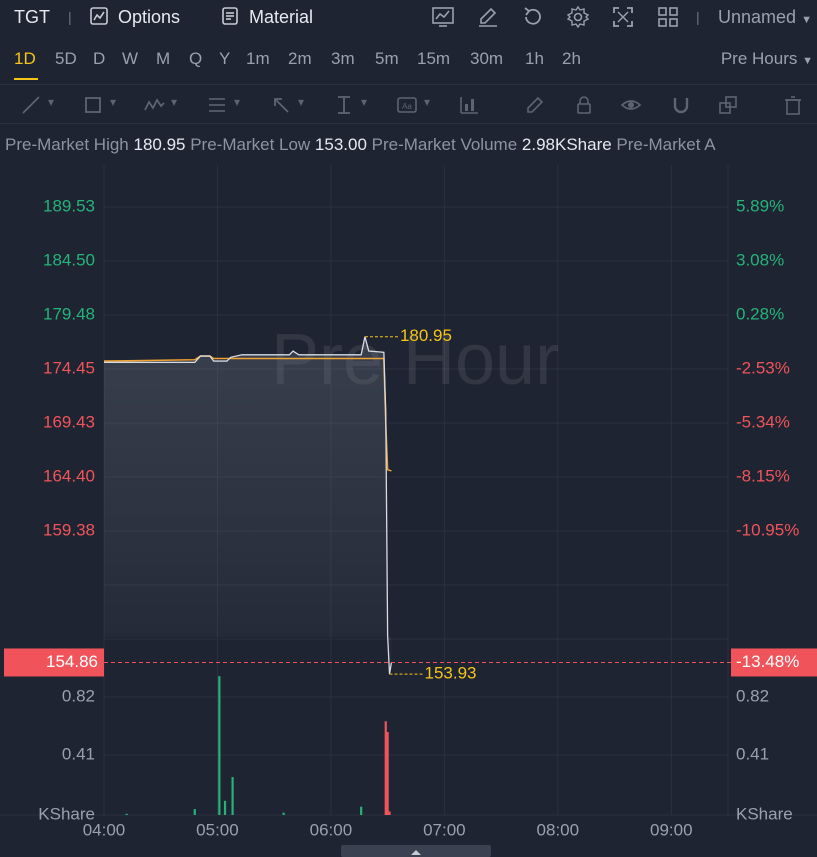 This screenshot has width=817, height=857. I want to click on time-axis-tick: 05:00, so click(217, 829).